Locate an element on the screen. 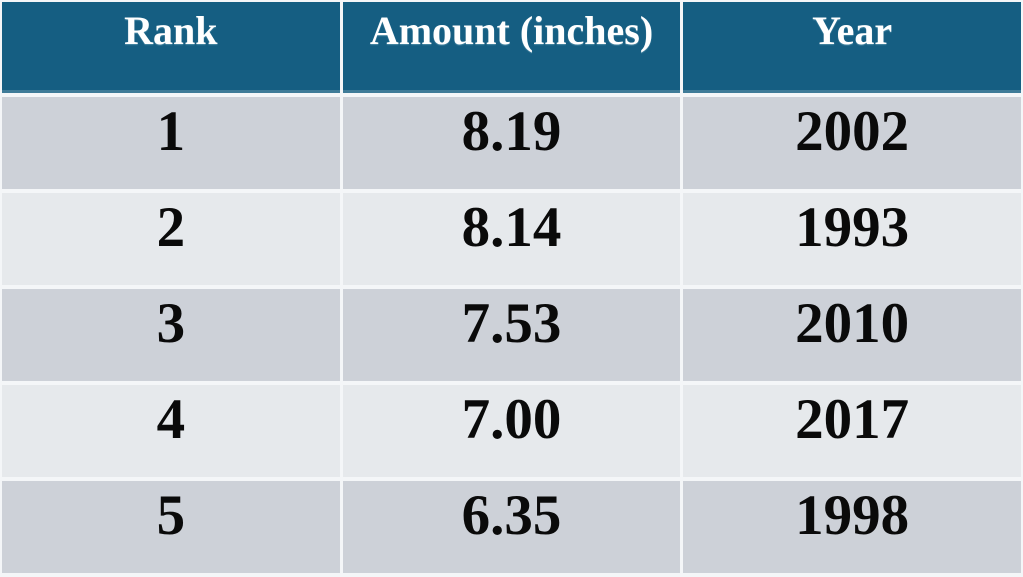  cell-year: 2010 is located at coordinates (852, 335).